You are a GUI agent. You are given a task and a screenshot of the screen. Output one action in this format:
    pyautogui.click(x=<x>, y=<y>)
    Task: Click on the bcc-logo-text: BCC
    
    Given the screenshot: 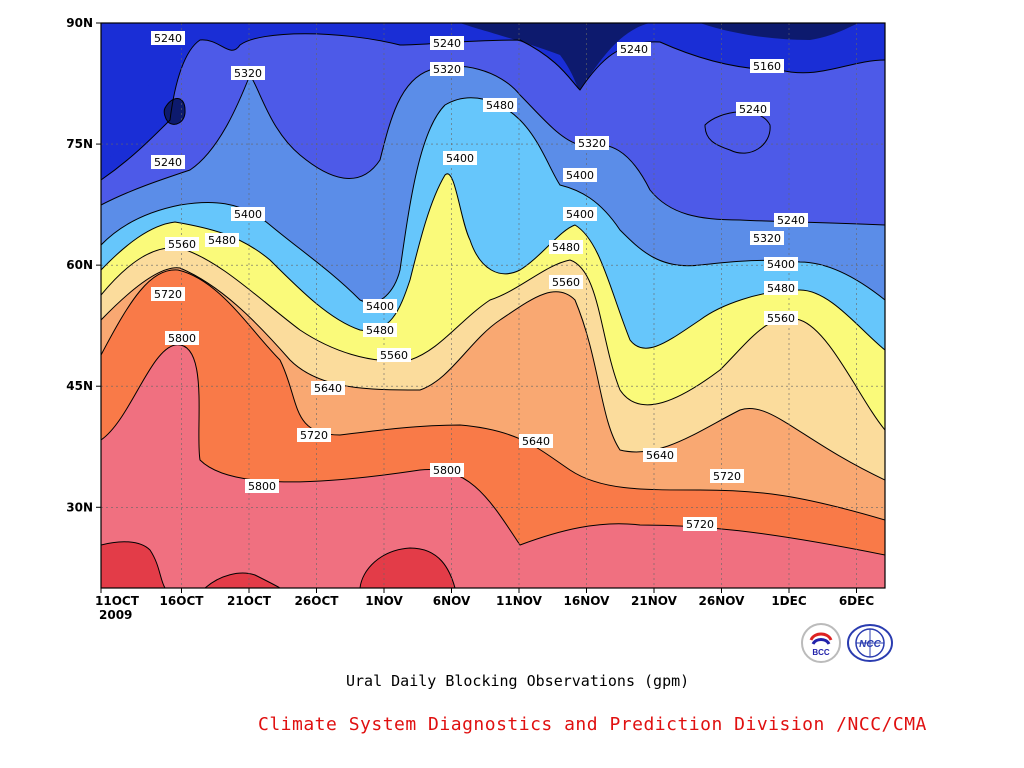 What is the action you would take?
    pyautogui.click(x=821, y=652)
    